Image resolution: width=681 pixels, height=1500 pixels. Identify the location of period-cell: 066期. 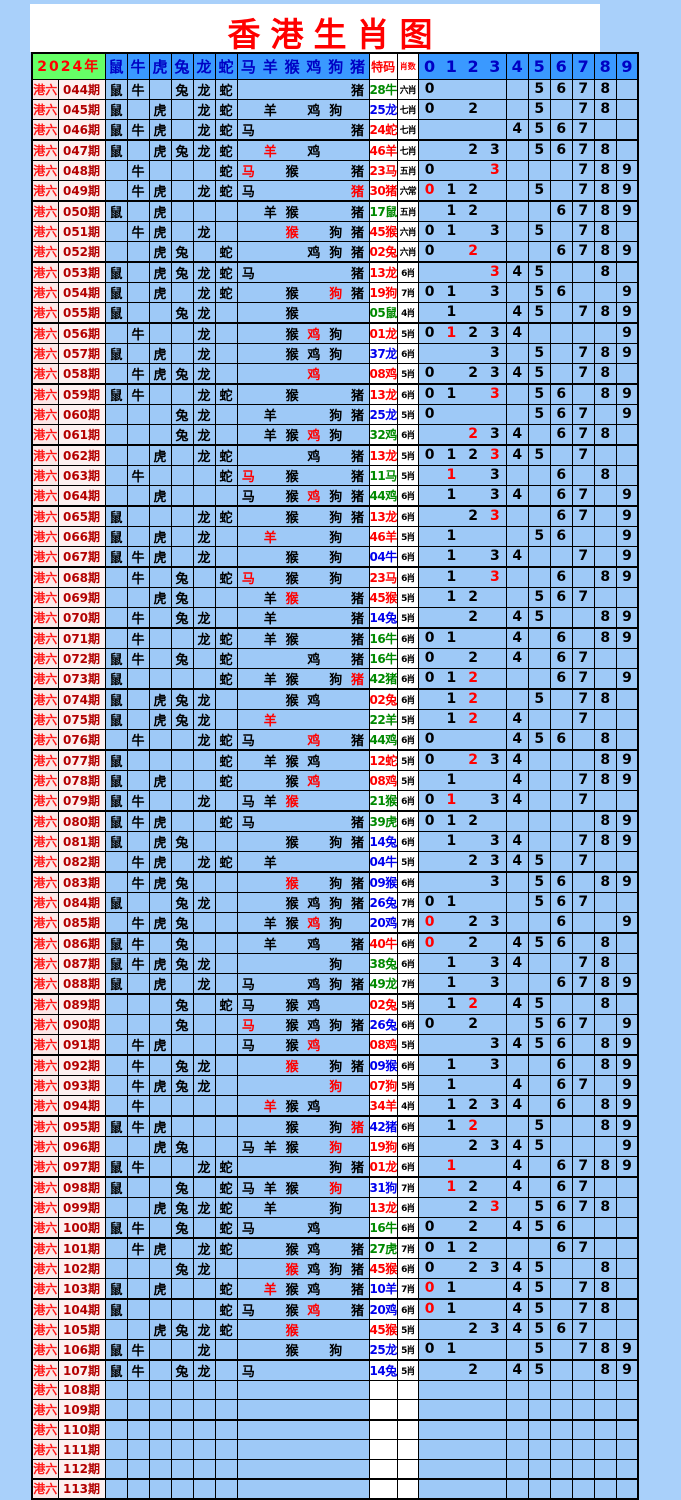
(81, 536).